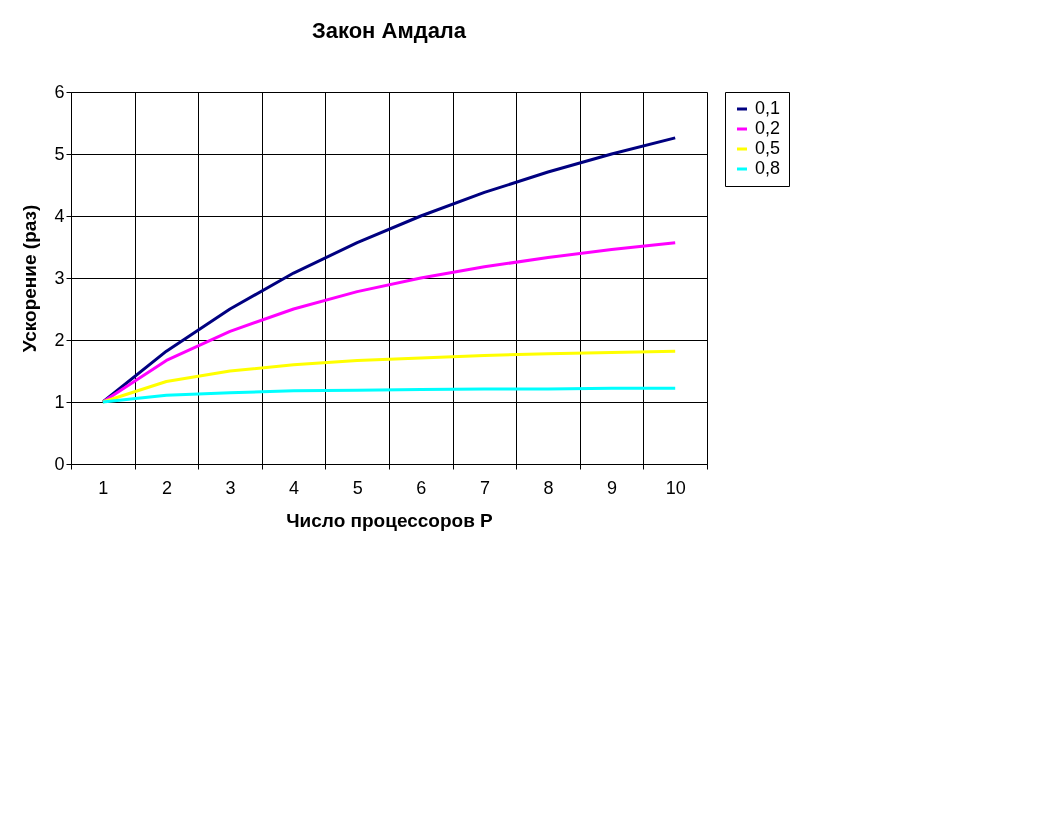 The width and height of the screenshot is (1061, 821). What do you see at coordinates (421, 487) in the screenshot?
I see `x-tick-label: 6` at bounding box center [421, 487].